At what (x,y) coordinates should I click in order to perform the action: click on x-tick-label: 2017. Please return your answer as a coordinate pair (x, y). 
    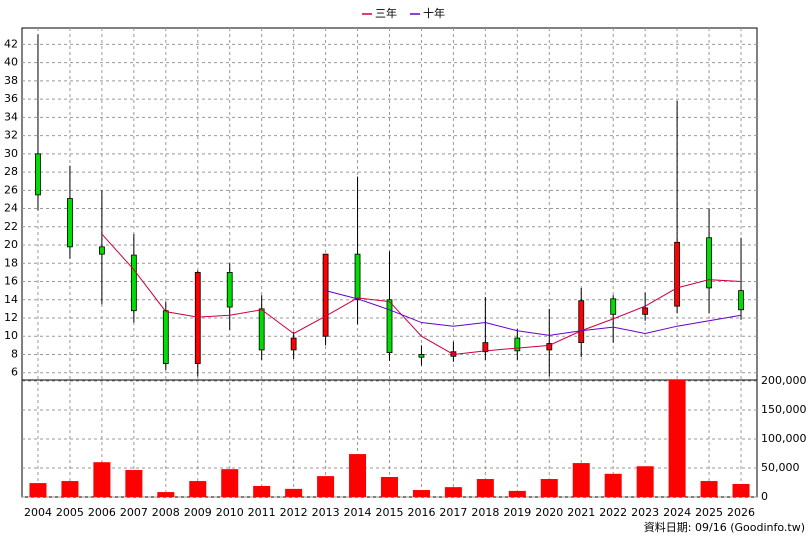
    Looking at the image, I should click on (453, 512).